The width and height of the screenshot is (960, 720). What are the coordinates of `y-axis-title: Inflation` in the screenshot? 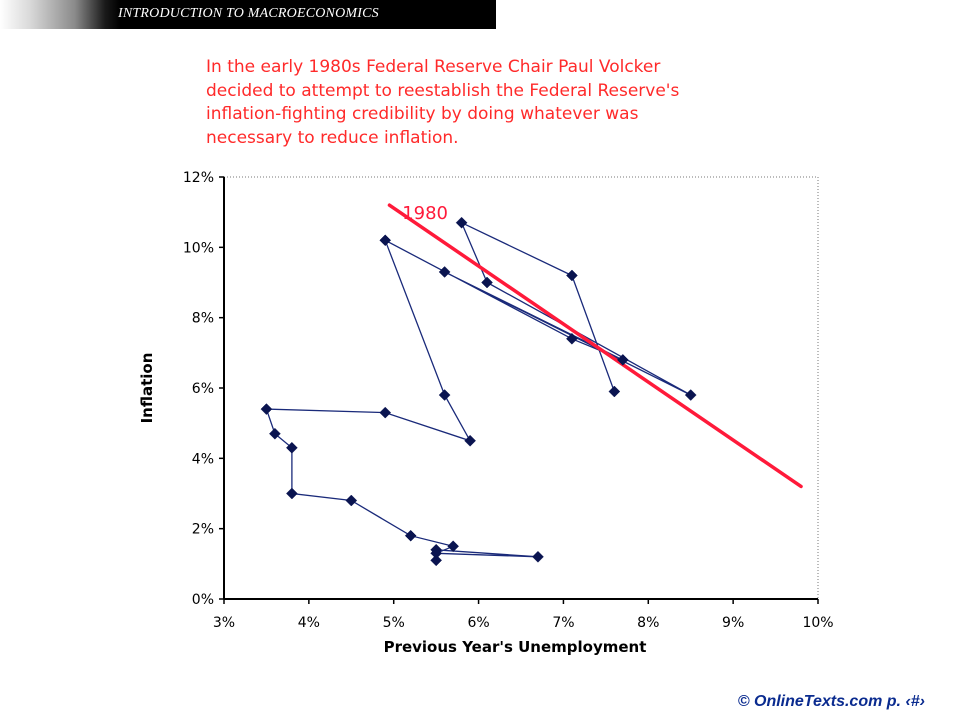 It's located at (147, 388).